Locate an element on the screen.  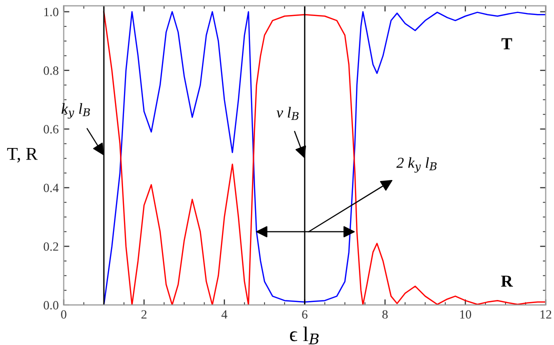
y-tick-label: 0.8 is located at coordinates (51, 70).